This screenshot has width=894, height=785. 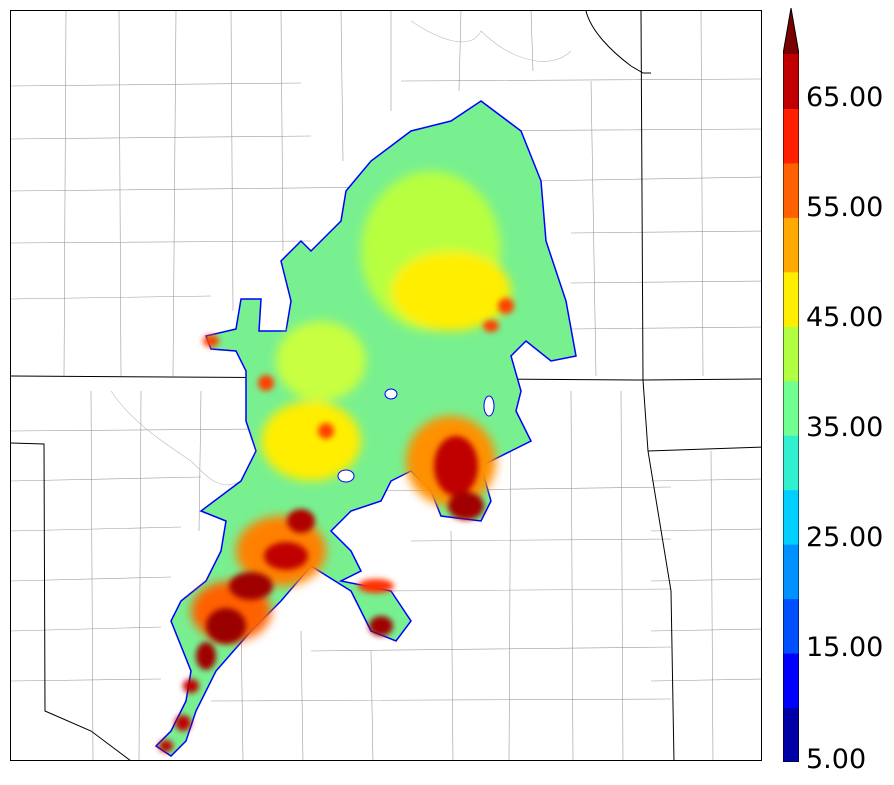 What do you see at coordinates (845, 427) in the screenshot?
I see `colorbar-label: 35.00` at bounding box center [845, 427].